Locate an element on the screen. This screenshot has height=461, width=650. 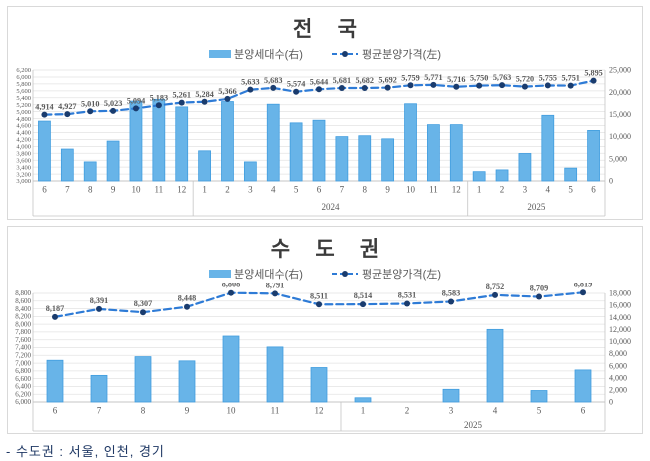
data-label: 5,633 is located at coordinates (250, 82).